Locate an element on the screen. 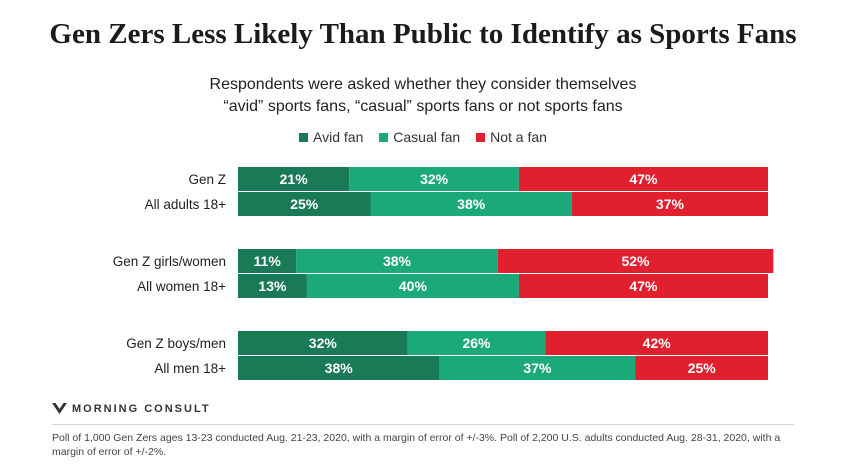 This screenshot has height=475, width=846. bar-not-gen-z-girls-women is located at coordinates (635, 261).